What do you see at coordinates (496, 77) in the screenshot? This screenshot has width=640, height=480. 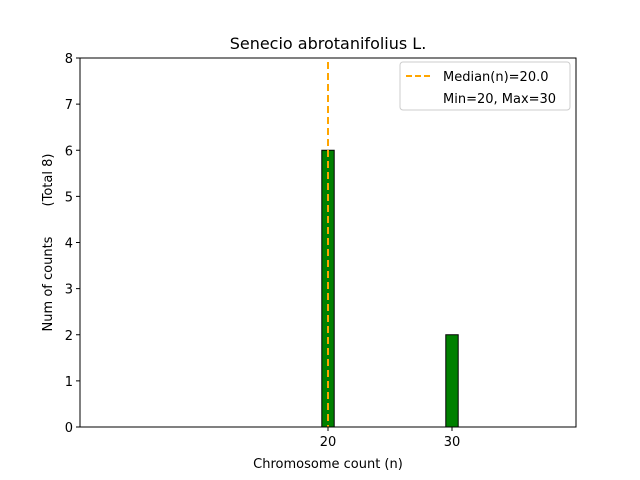 I see `legend-median-label: Median(n)=20.0` at bounding box center [496, 77].